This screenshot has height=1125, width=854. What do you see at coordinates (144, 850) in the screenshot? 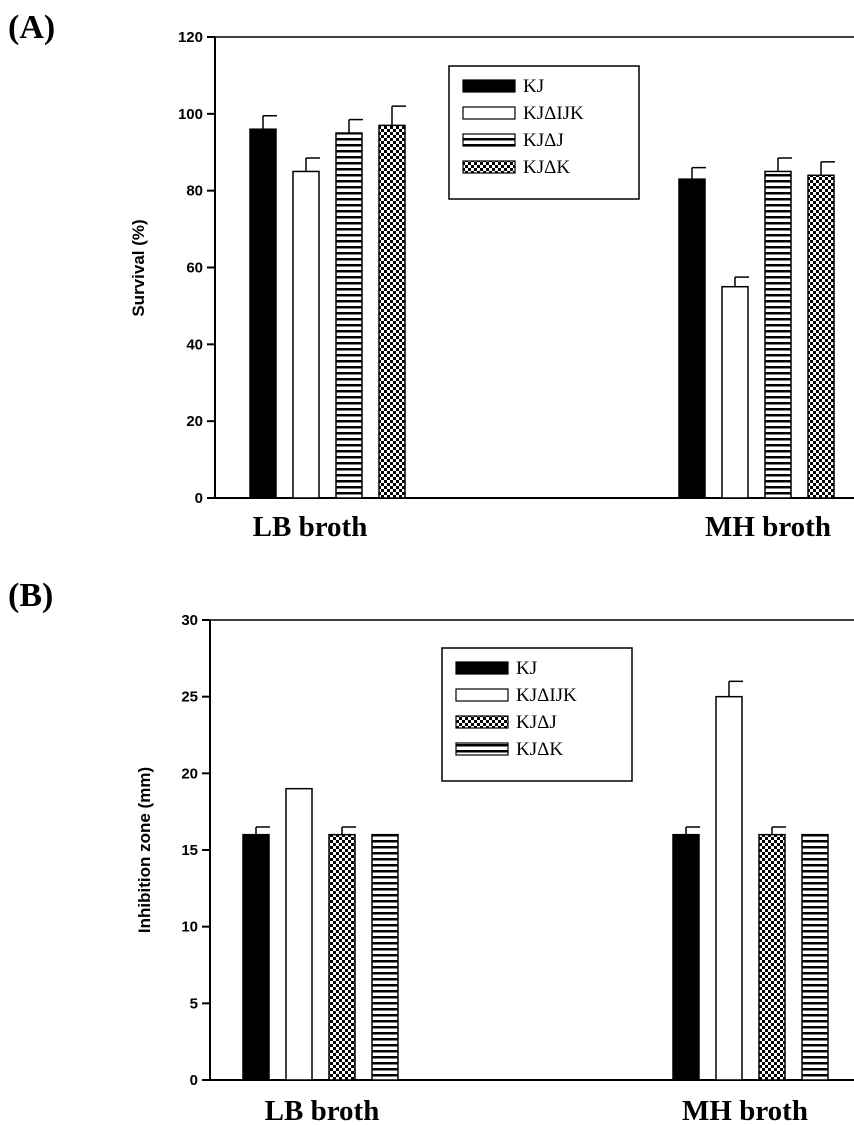
I see `panel-b-y-axis-title: Inhibition zone (mm)` at bounding box center [144, 850].